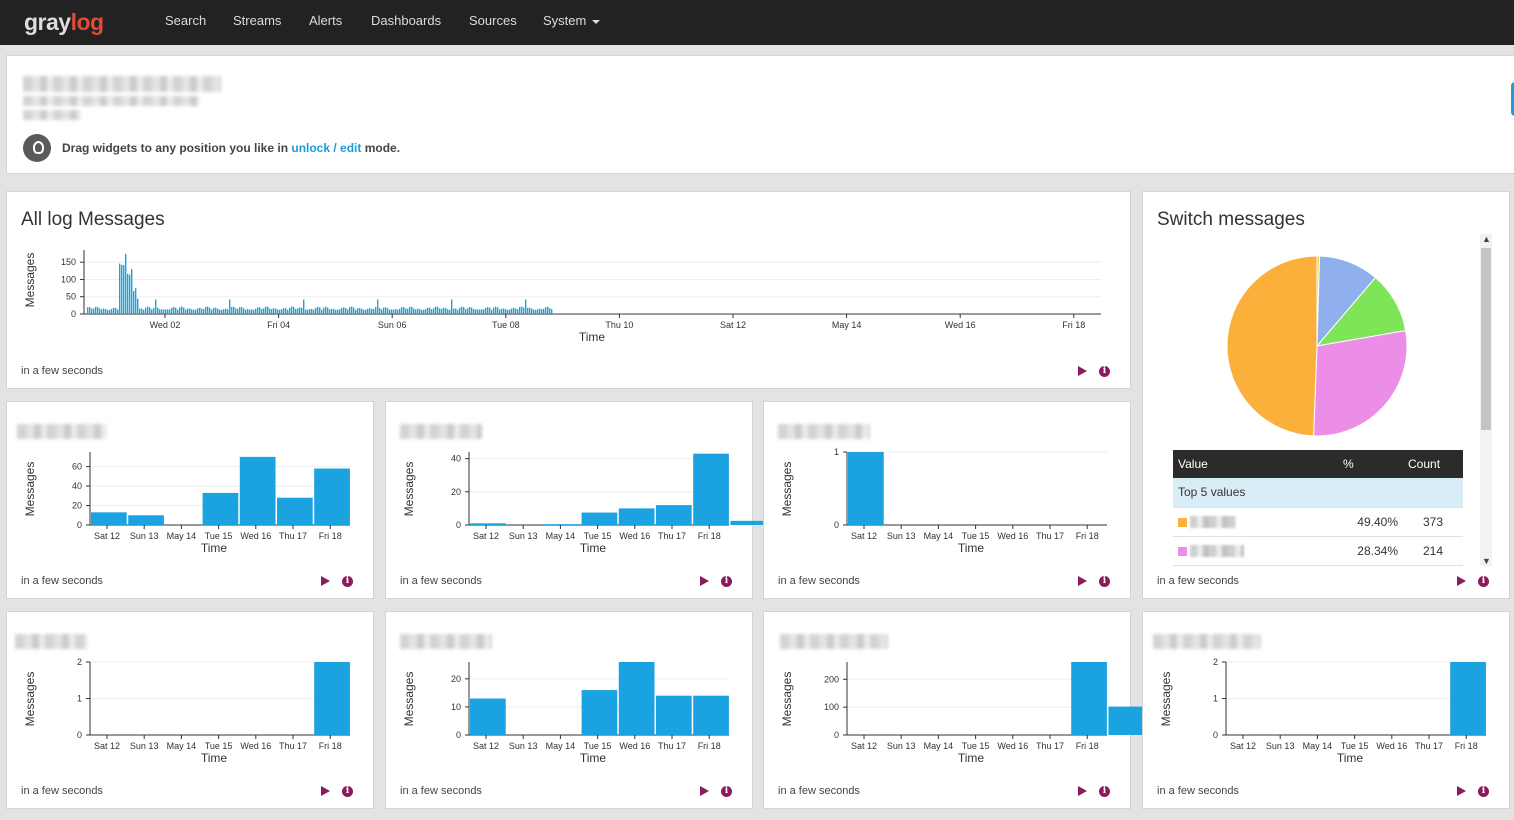 The height and width of the screenshot is (820, 1514). I want to click on x-tick-label: Tue 15, so click(976, 746).